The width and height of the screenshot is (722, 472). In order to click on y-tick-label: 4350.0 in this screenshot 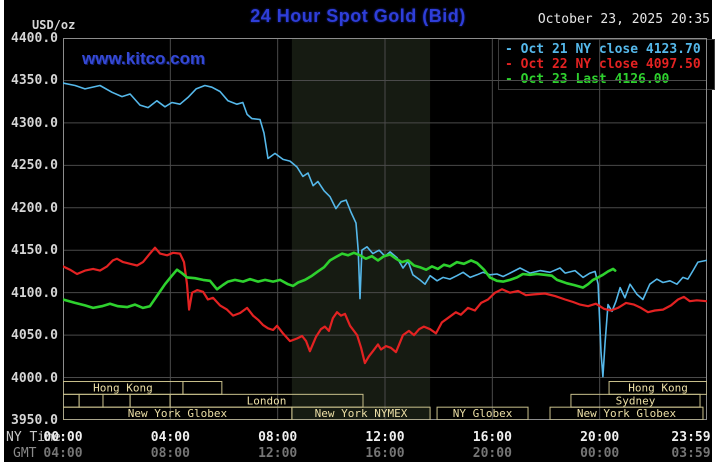, I will do `click(34, 81)`.